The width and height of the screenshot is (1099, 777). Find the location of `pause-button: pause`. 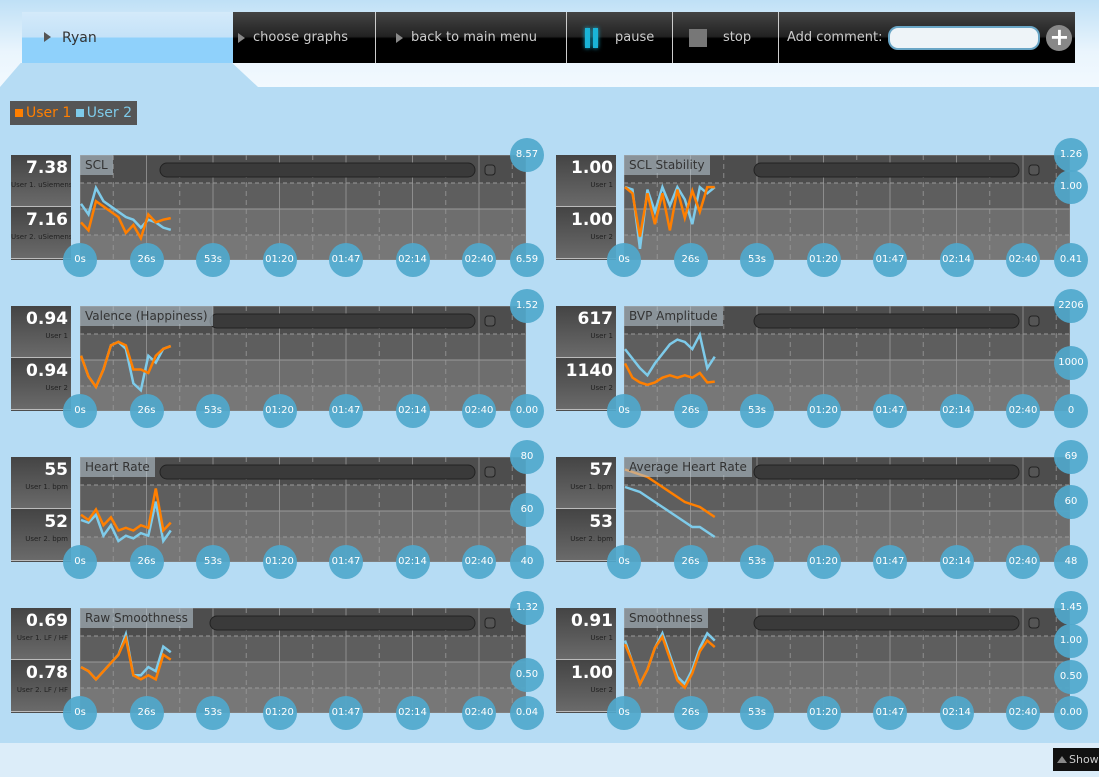

pause-button: pause is located at coordinates (620, 37).